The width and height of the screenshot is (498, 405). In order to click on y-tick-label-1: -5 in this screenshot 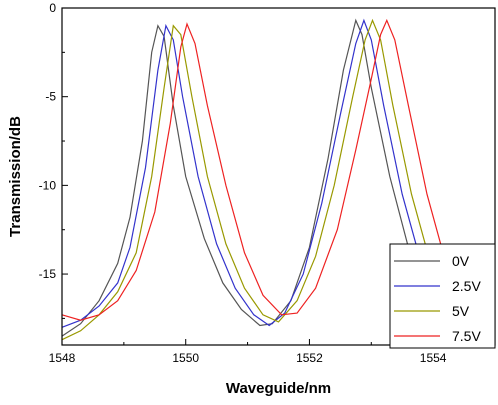, I will do `click(50, 97)`.